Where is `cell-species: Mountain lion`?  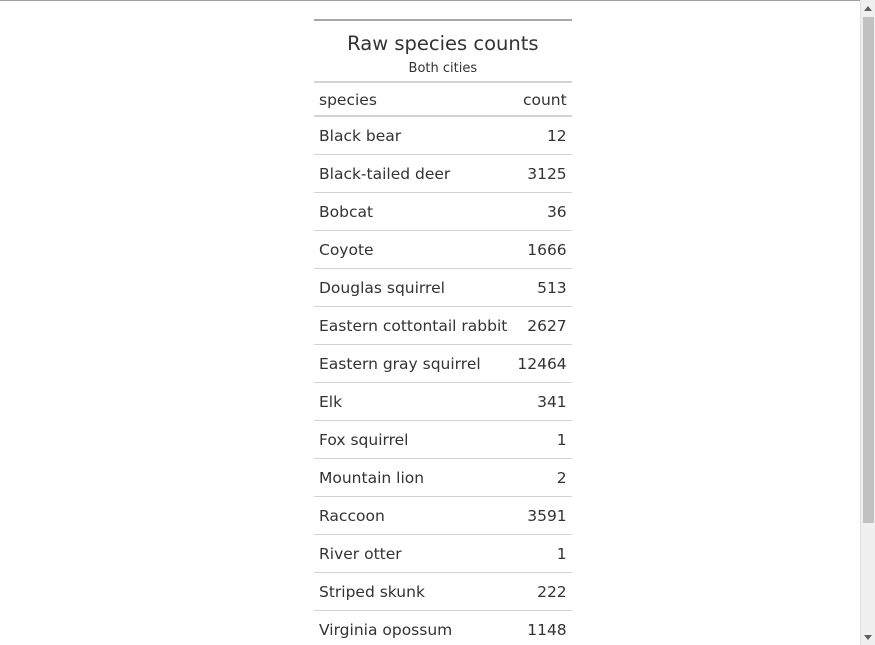 cell-species: Mountain lion is located at coordinates (413, 477).